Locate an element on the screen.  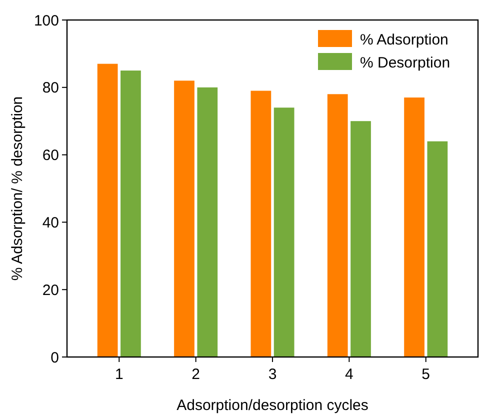
y-tick-label: 20 is located at coordinates (50, 290).